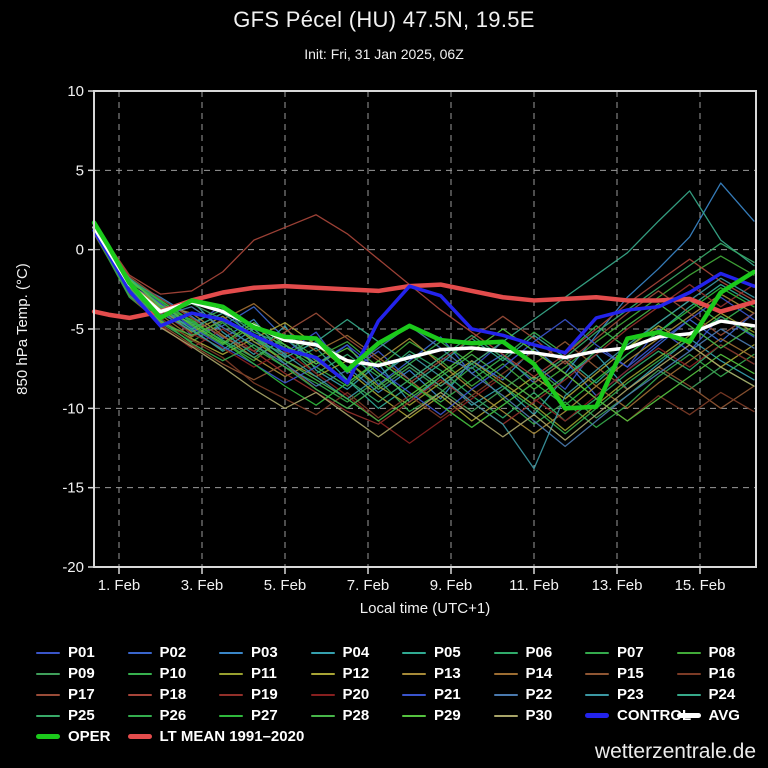 This screenshot has width=768, height=768. What do you see at coordinates (447, 673) in the screenshot?
I see `legend-label: P13` at bounding box center [447, 673].